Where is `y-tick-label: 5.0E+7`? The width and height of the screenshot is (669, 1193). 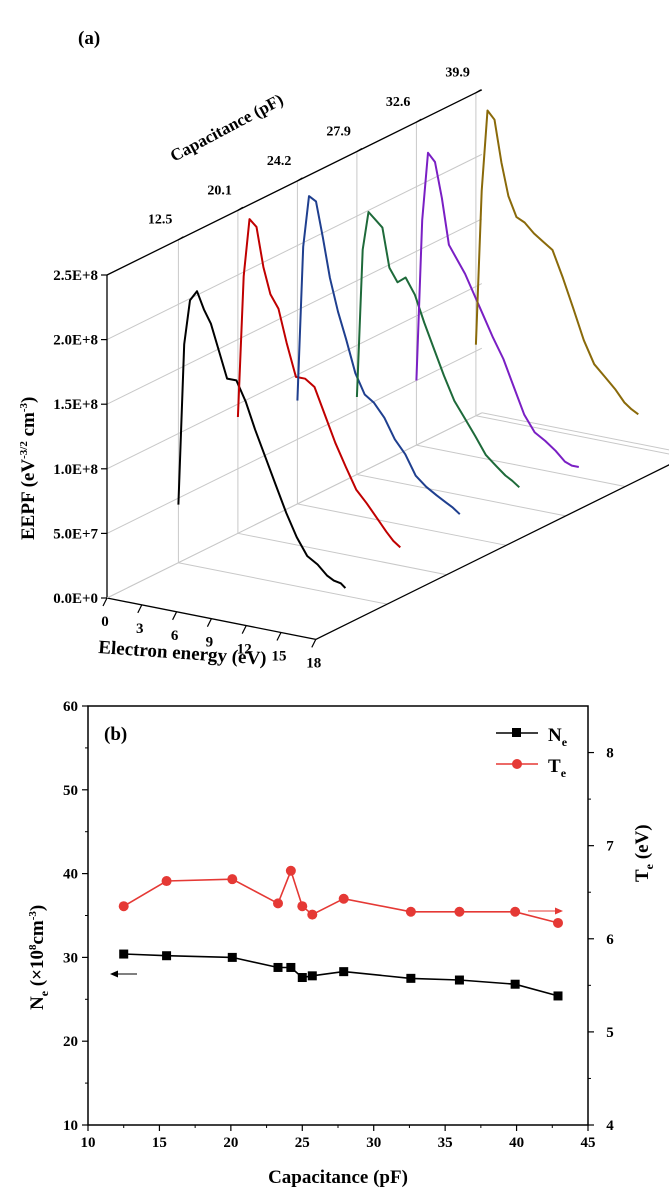
y-tick-label: 5.0E+7 is located at coordinates (75, 534).